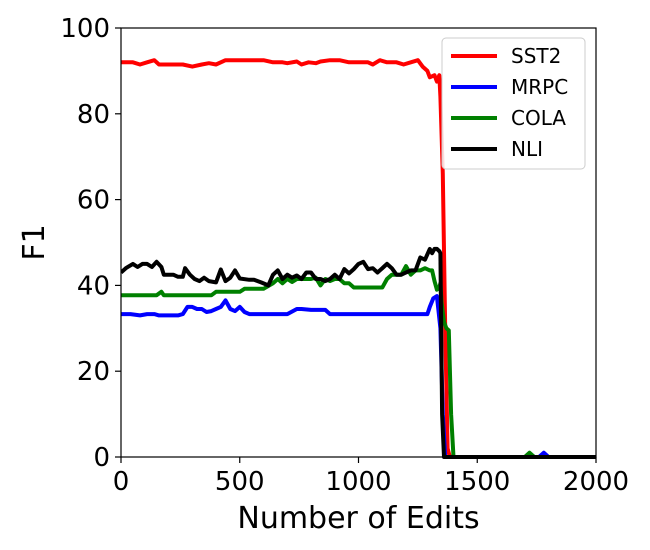 The image size is (650, 550). Describe the element at coordinates (596, 482) in the screenshot. I see `x-tick-label: 2000` at that location.